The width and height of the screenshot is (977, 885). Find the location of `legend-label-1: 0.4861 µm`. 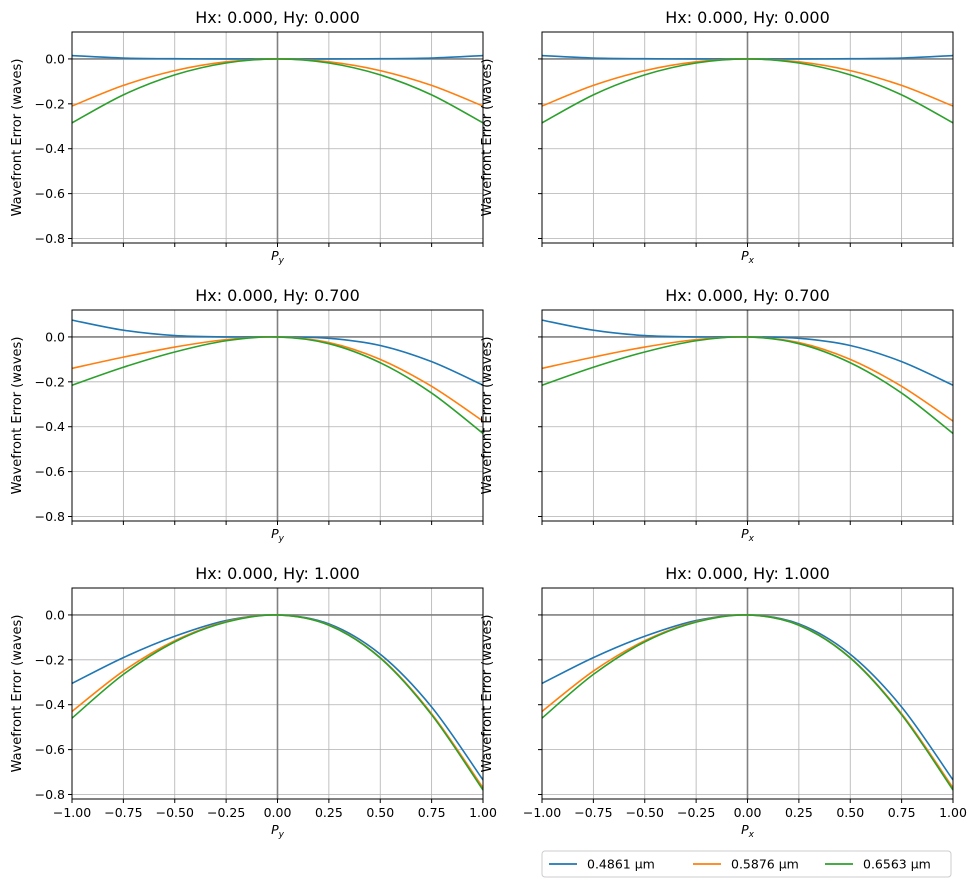

legend-label-1: 0.4861 µm is located at coordinates (621, 864).